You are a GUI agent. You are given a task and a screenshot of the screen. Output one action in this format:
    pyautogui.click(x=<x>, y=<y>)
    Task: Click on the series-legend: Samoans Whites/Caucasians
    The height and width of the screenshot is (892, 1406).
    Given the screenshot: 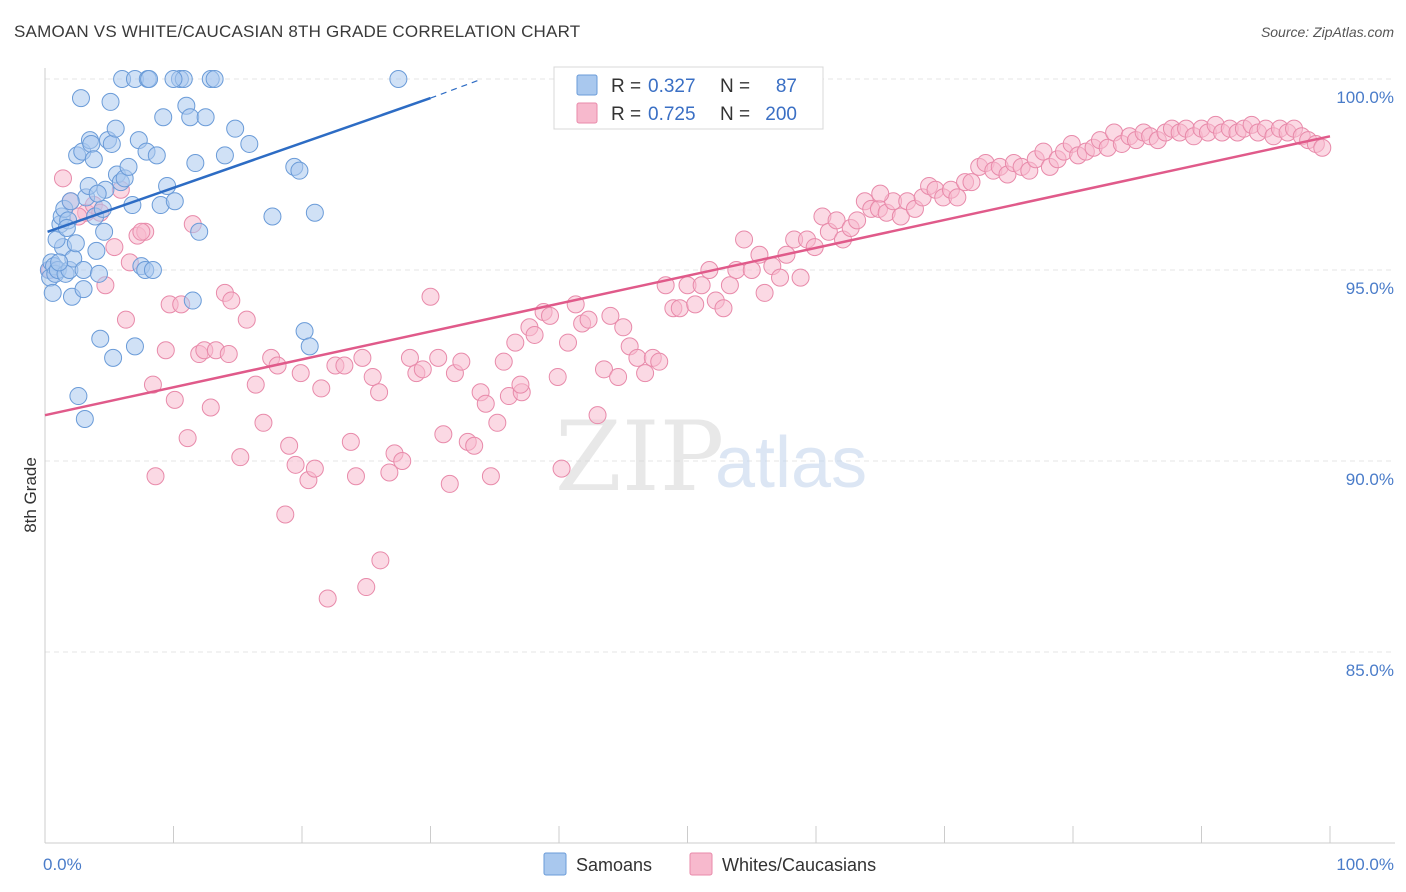 What is the action you would take?
    pyautogui.click(x=709, y=864)
    